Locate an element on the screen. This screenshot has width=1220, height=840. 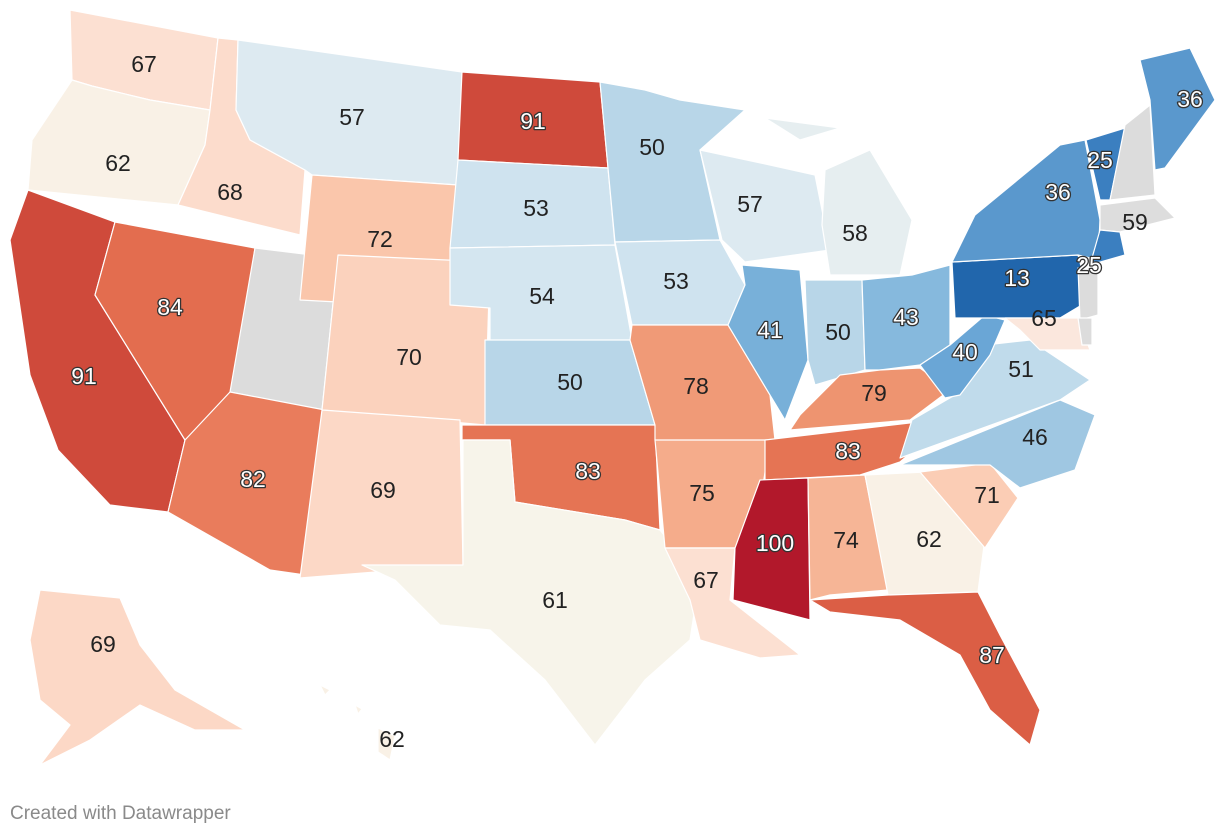
state-label-ma: 59 is located at coordinates (1135, 222).